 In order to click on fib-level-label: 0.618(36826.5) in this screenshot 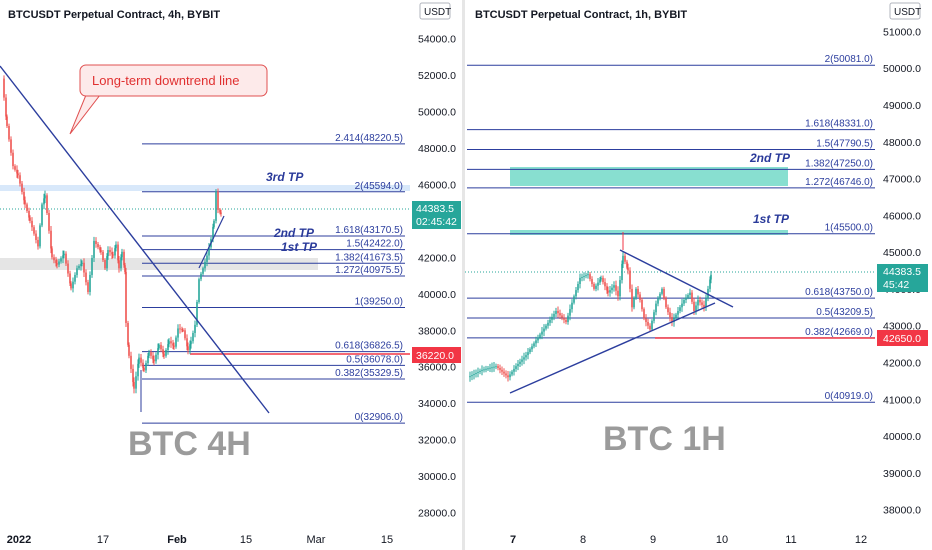, I will do `click(369, 346)`.